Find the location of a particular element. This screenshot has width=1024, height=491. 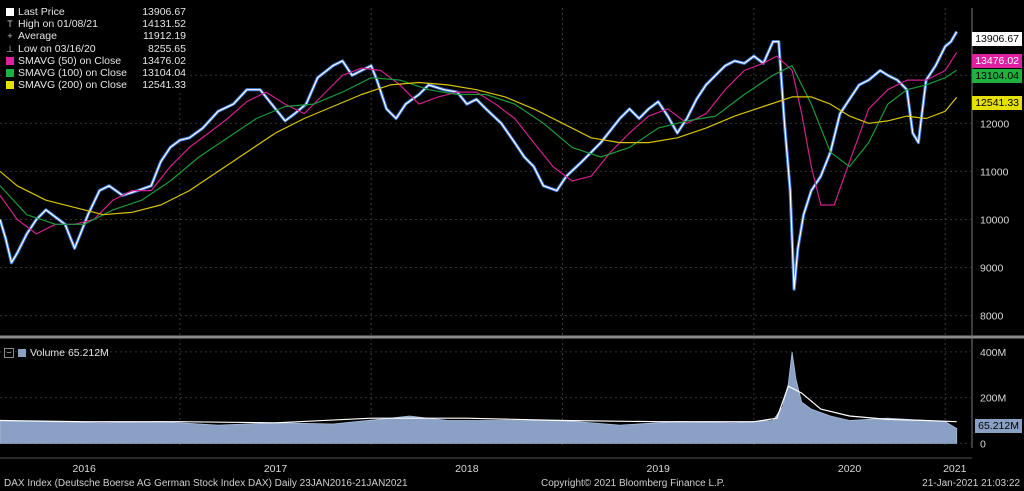

legend-smavg-100: SMAVG (100) on Close 13104.04 is located at coordinates (96, 73).